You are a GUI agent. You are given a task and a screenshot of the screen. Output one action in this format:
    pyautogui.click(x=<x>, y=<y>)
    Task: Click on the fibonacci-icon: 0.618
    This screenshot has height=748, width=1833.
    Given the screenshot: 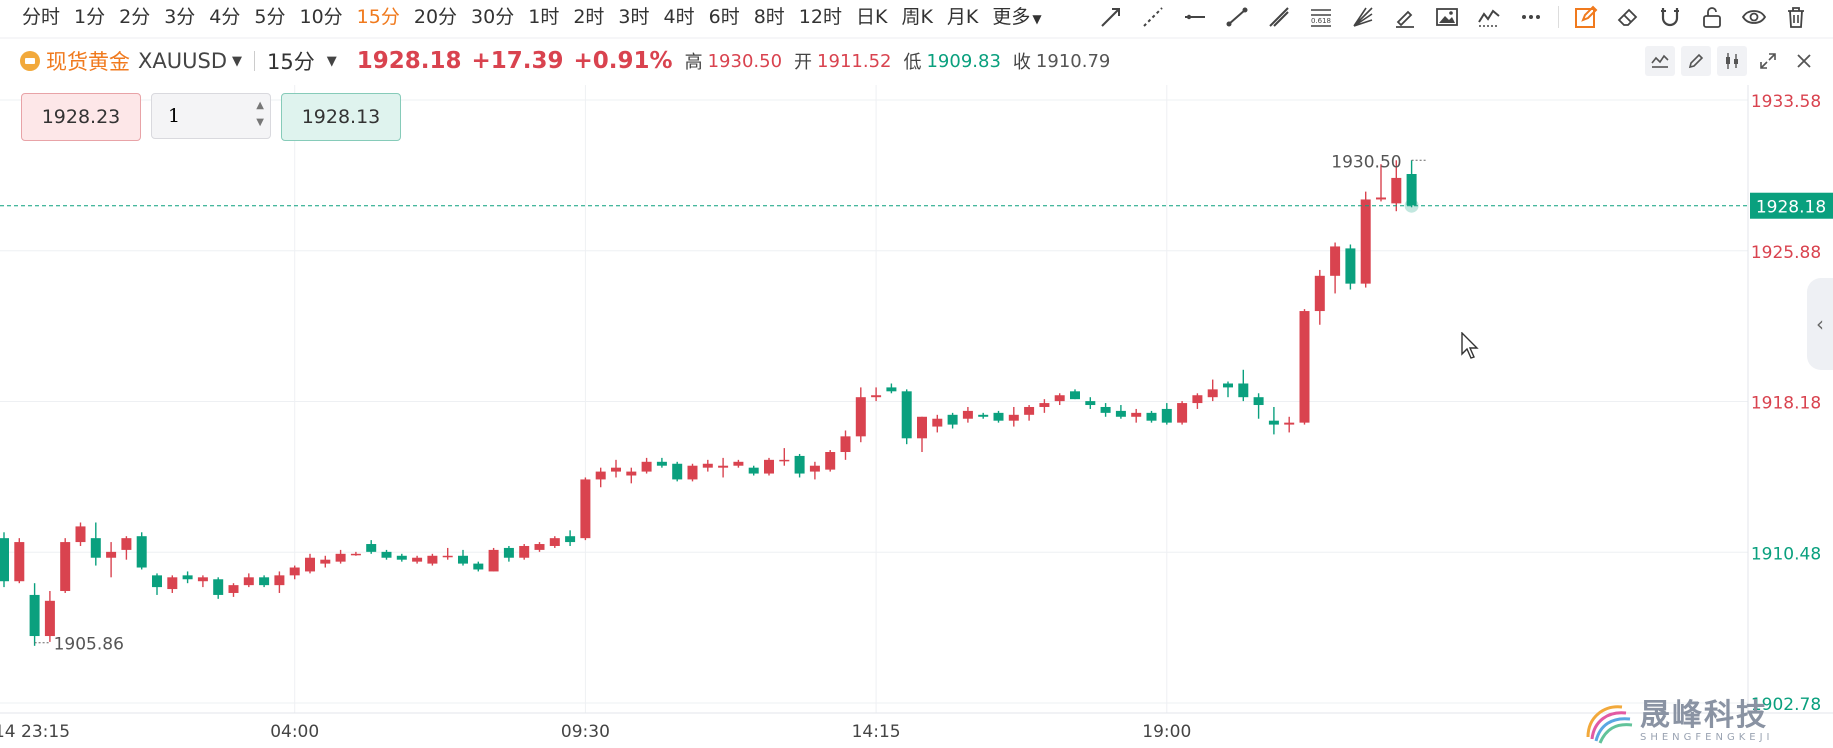 What is the action you would take?
    pyautogui.click(x=1321, y=18)
    